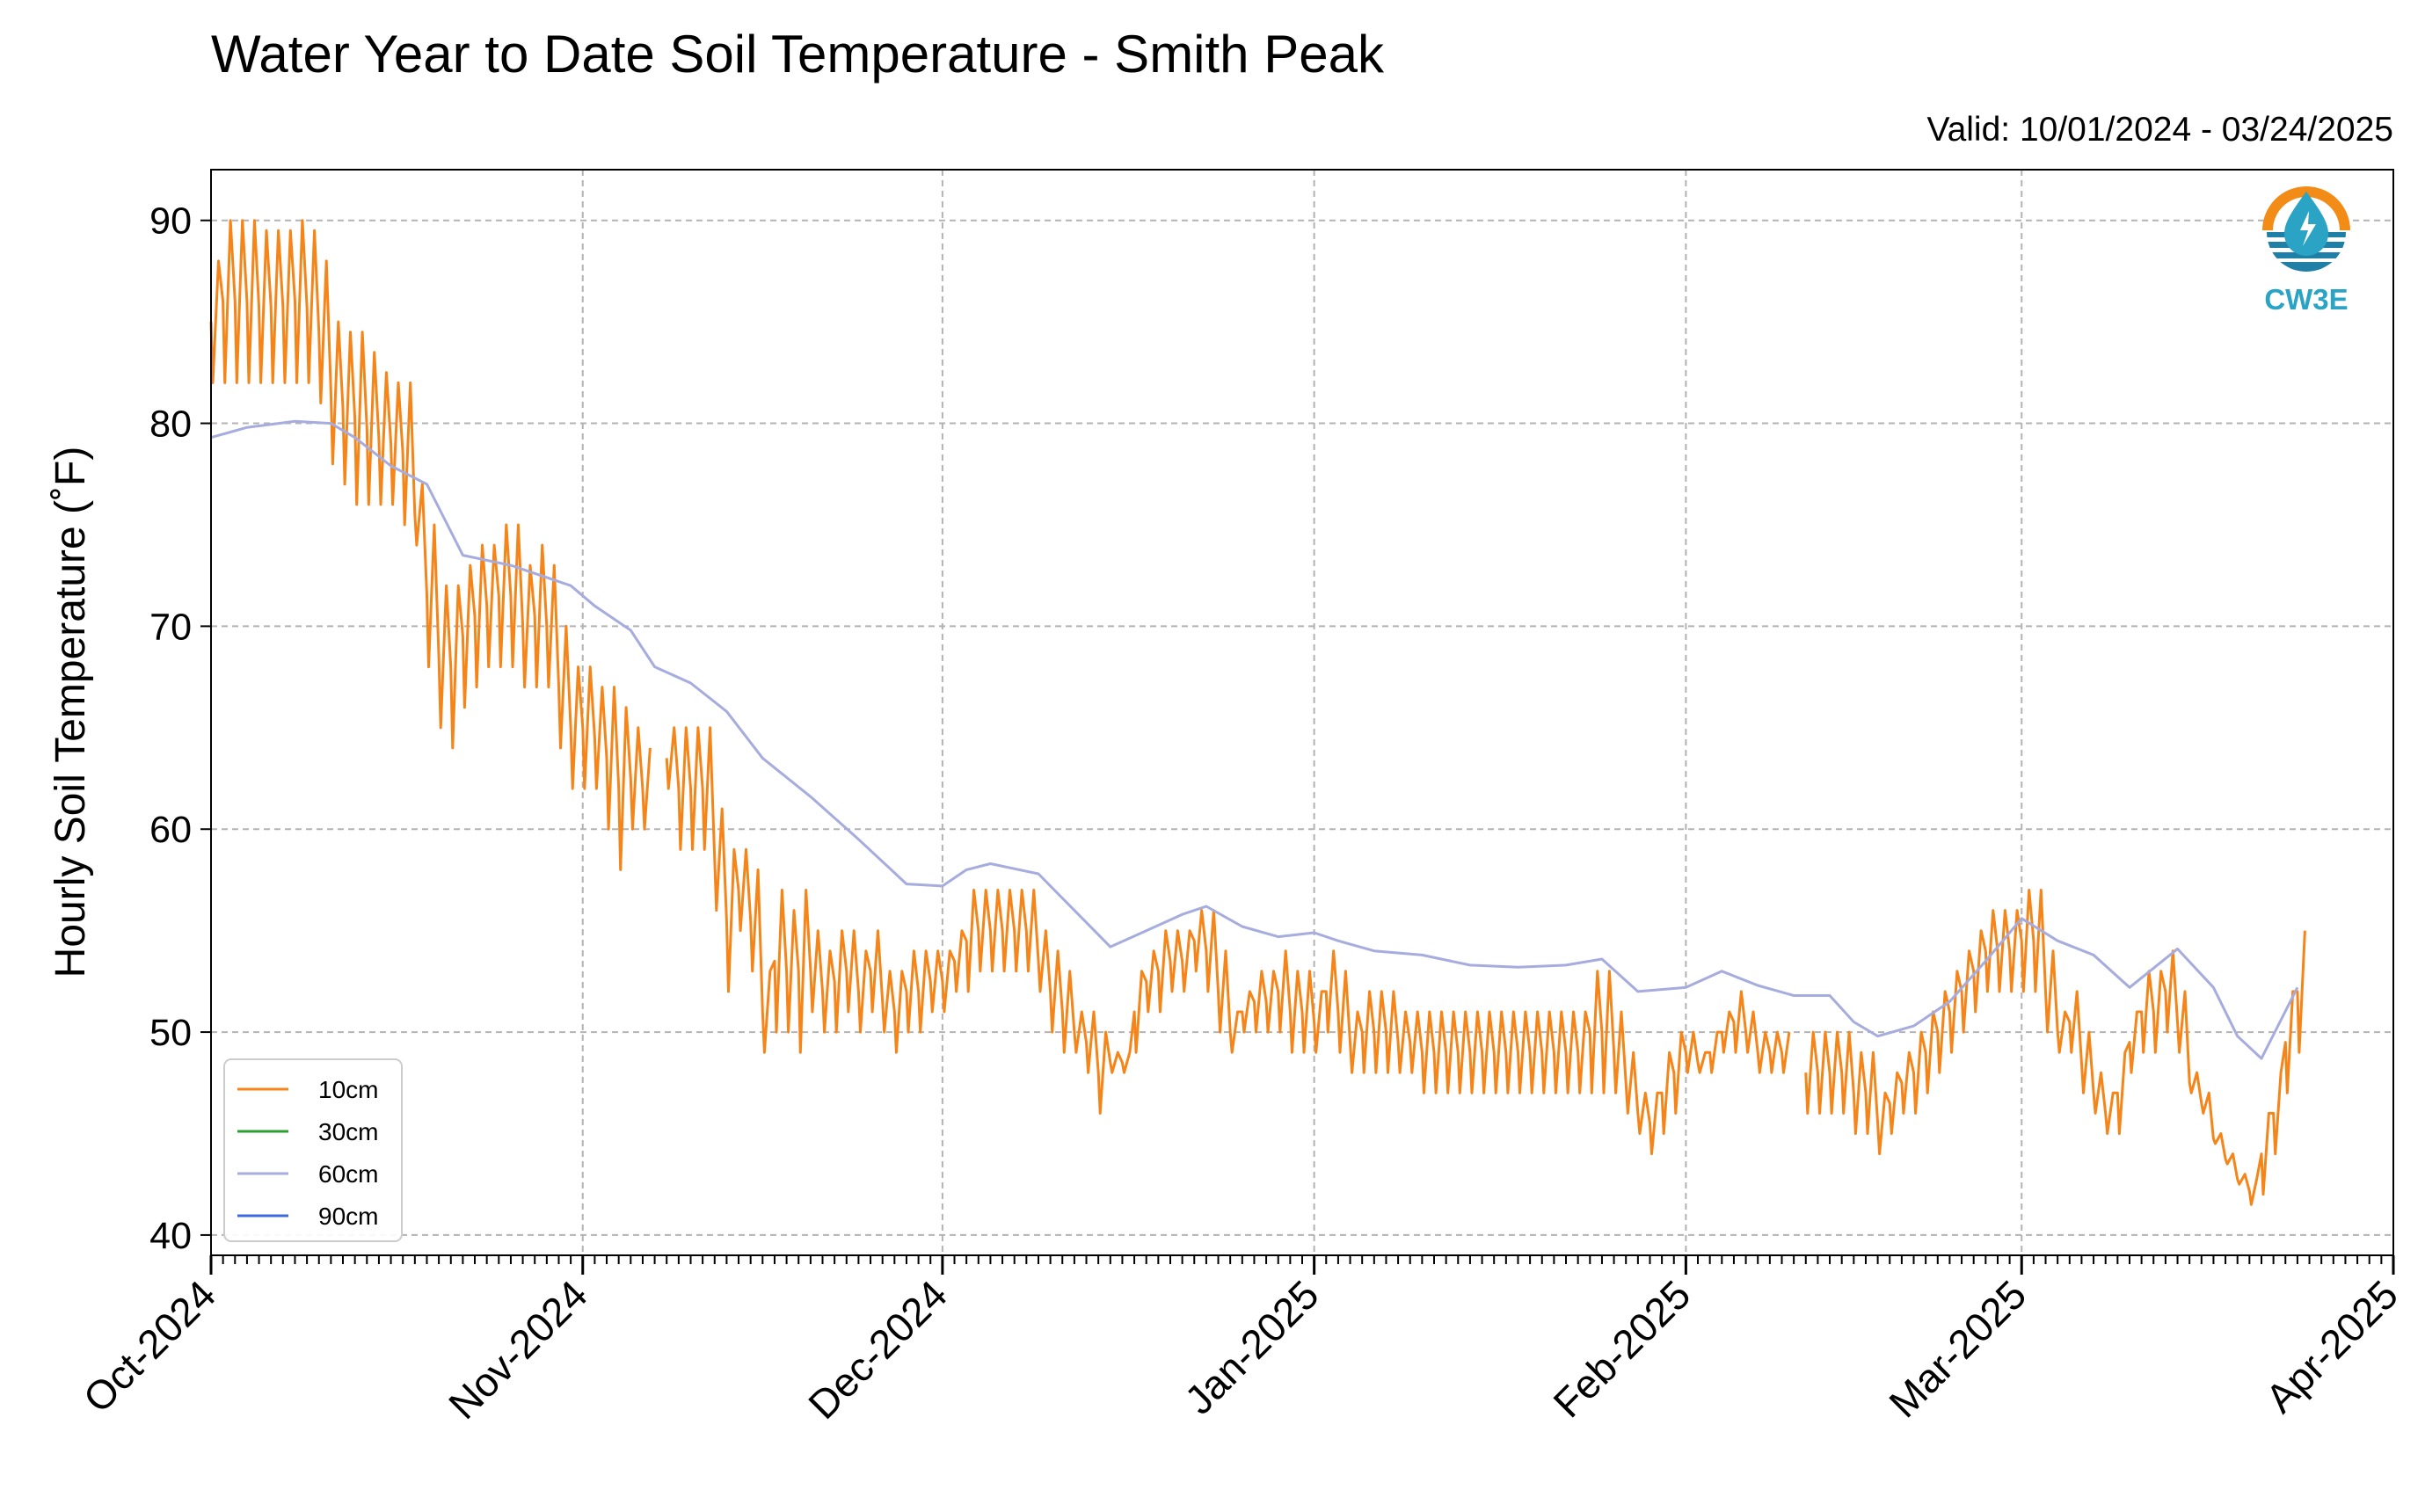  What do you see at coordinates (348, 1174) in the screenshot?
I see `legend-label-60cm: 60cm` at bounding box center [348, 1174].